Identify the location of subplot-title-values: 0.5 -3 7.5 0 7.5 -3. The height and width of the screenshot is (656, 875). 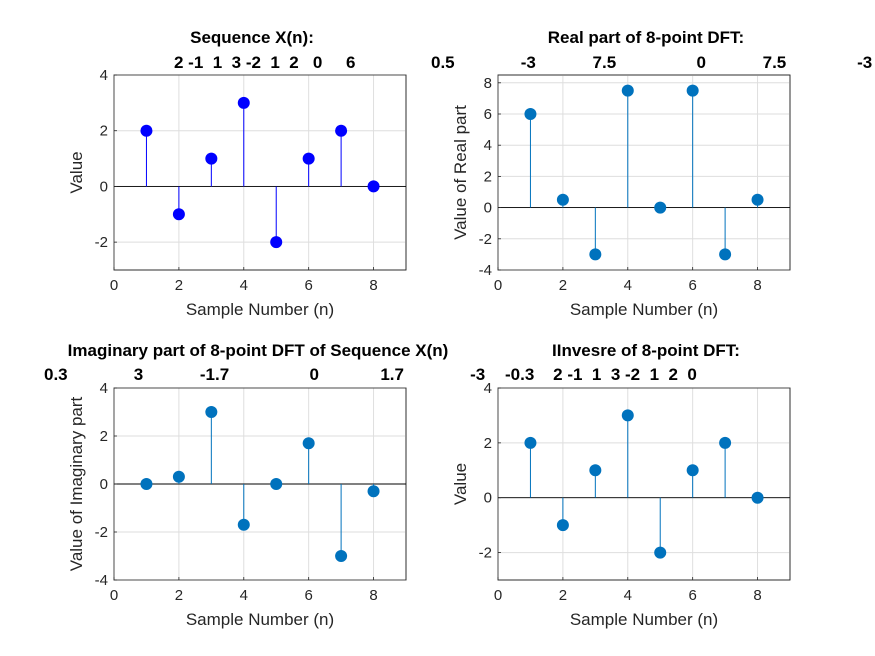
(651, 62).